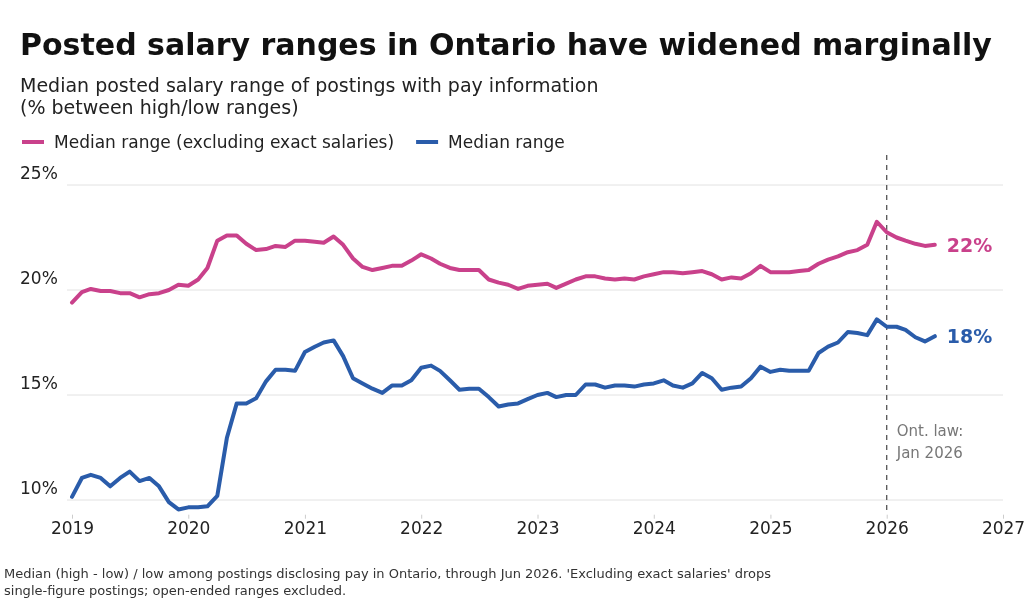 The height and width of the screenshot is (614, 1024). What do you see at coordinates (39, 278) in the screenshot?
I see `y-tick-label: 20%` at bounding box center [39, 278].